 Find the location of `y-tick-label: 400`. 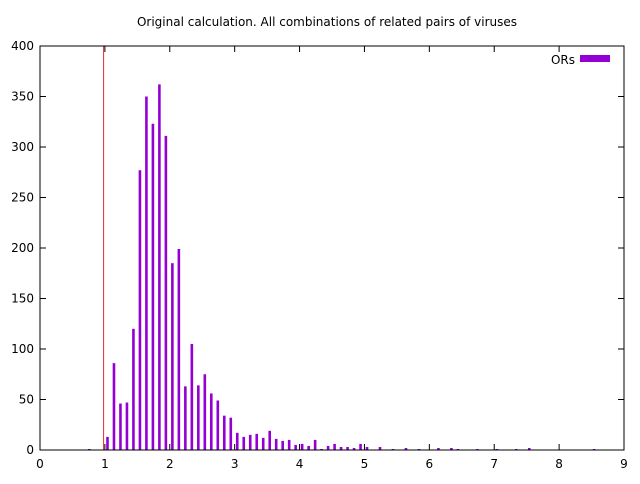

y-tick-label: 400 is located at coordinates (22, 46).